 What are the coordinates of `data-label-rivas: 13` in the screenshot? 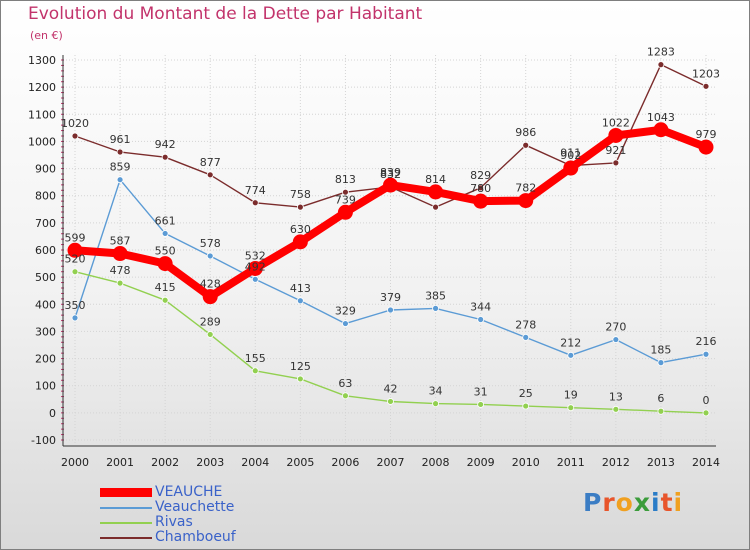 It's located at (616, 396).